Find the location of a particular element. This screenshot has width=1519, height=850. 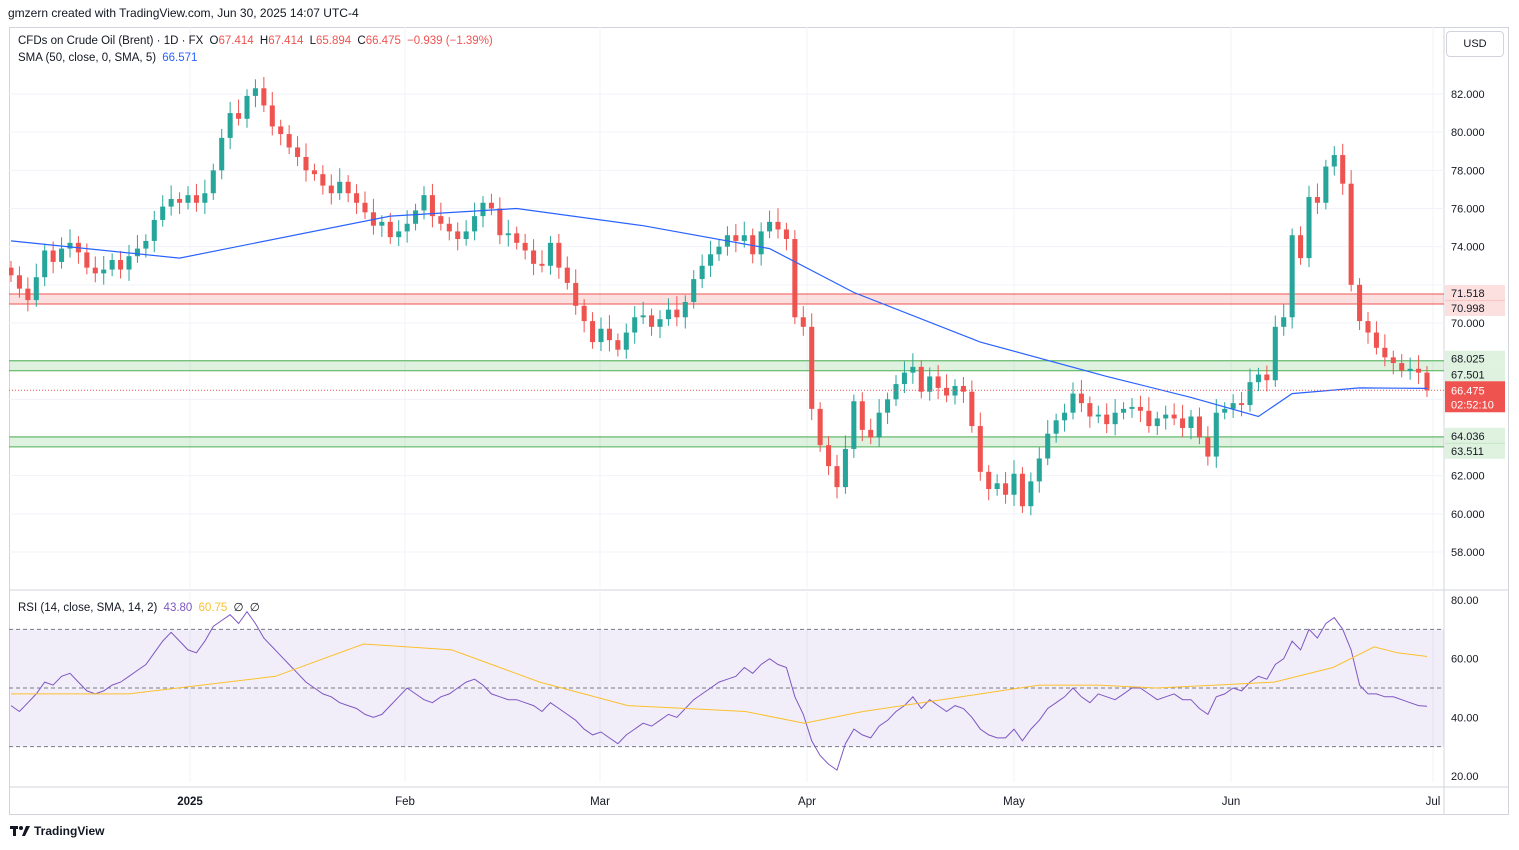

footer-brand: TradingView is located at coordinates (57, 831).